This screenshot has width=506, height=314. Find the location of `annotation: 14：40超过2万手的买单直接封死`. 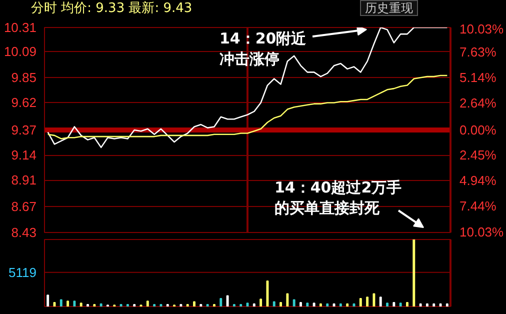

annotation: 14：40超过2万手的买单直接封死 is located at coordinates (338, 198).